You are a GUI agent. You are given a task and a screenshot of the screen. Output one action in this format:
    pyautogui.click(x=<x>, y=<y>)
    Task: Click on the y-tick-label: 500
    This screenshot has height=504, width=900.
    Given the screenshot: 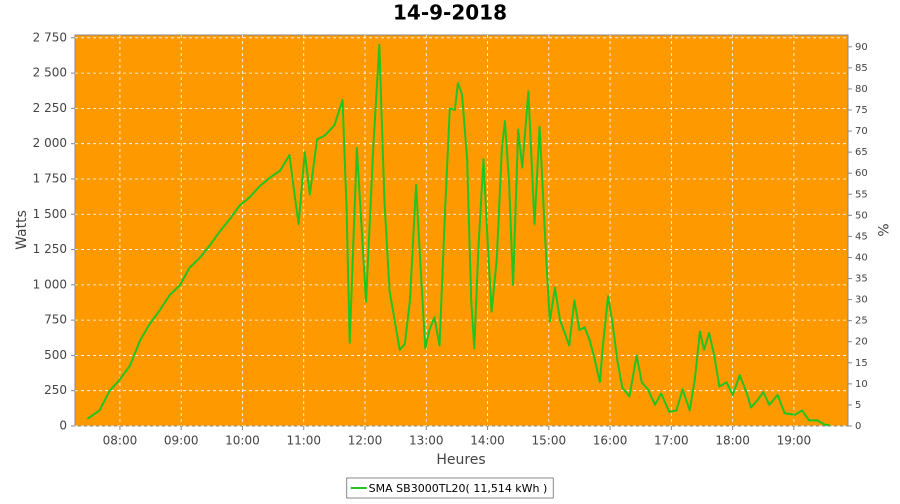 What is the action you would take?
    pyautogui.click(x=55, y=355)
    